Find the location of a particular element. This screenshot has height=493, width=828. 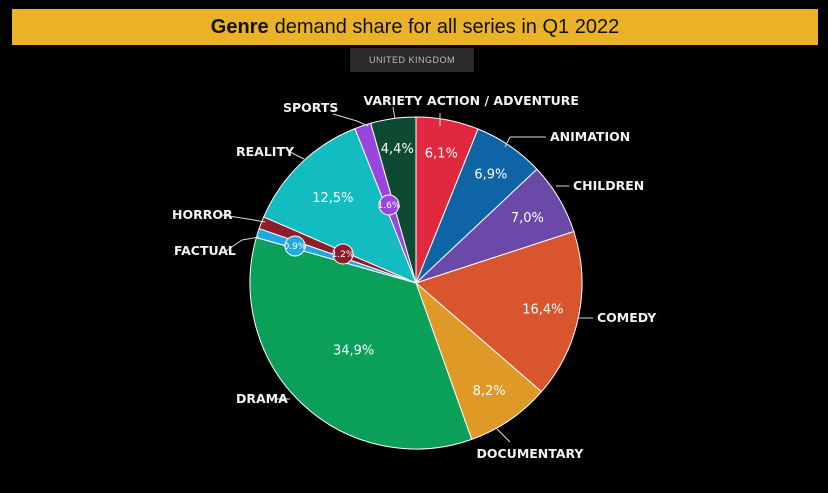

value-label-factual: 0.9% is located at coordinates (295, 247).